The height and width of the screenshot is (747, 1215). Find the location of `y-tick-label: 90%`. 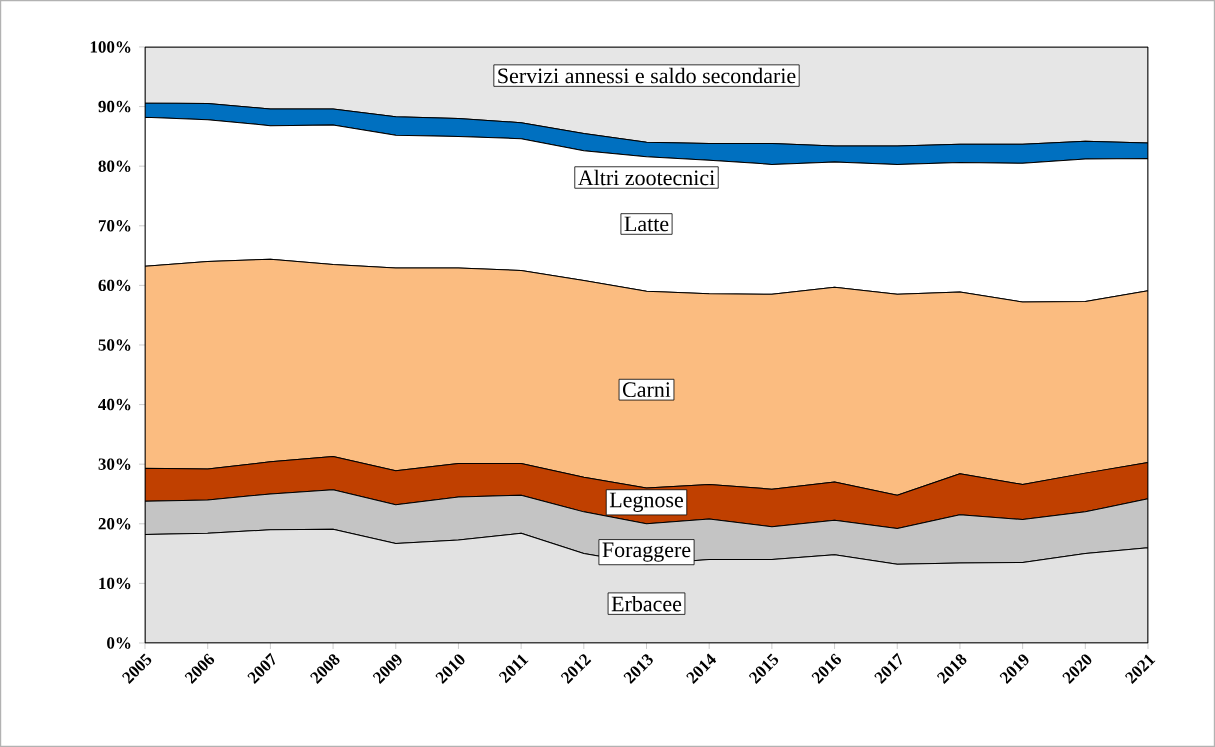

y-tick-label: 90% is located at coordinates (114, 106).